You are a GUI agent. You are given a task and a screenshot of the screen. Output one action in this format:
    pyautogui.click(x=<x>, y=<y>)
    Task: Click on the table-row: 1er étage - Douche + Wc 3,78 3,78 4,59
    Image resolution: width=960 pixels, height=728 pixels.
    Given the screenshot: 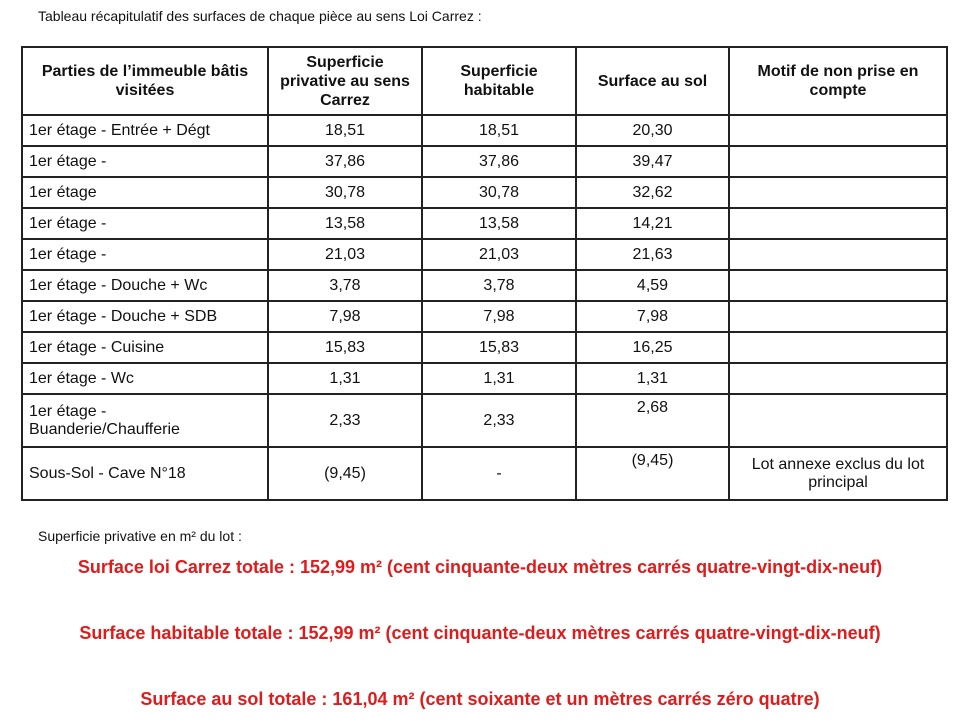 What is the action you would take?
    pyautogui.click(x=484, y=285)
    